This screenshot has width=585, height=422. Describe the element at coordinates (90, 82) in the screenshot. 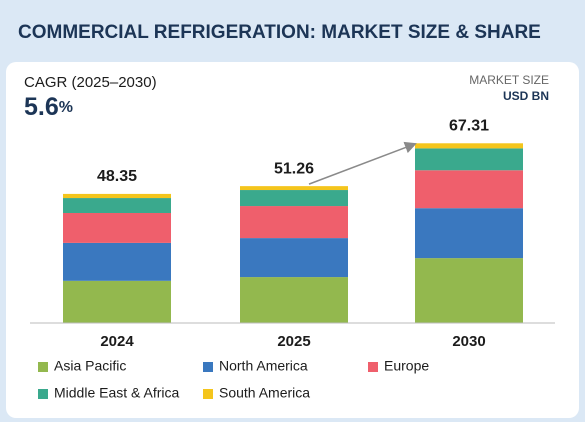

I see `cagr-label: CAGR (2025–2030)` at that location.